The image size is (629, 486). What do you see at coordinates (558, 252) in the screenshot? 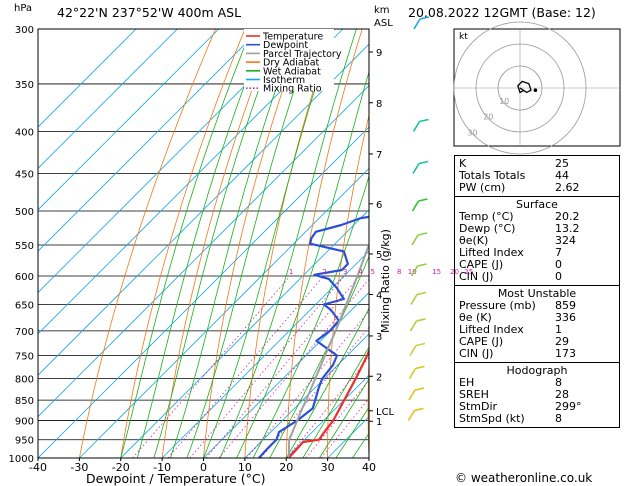
I see `surface-value: 7` at bounding box center [558, 252].